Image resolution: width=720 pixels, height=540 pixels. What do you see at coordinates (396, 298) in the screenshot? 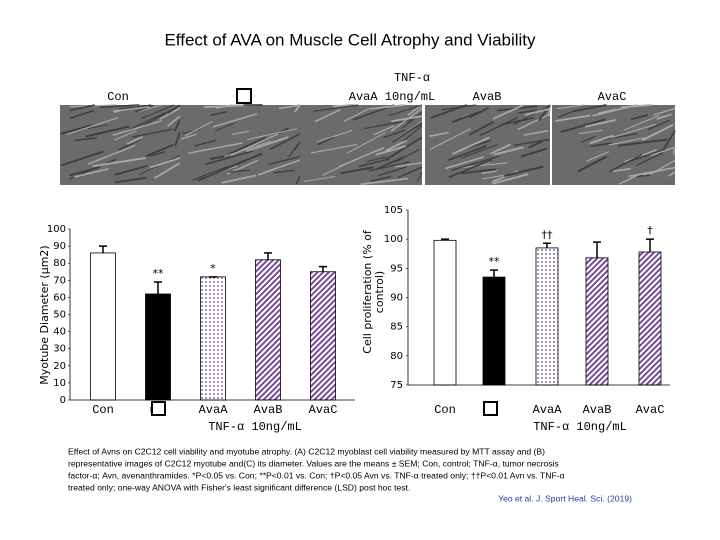
I see `y-tick-label: 90` at bounding box center [396, 298].